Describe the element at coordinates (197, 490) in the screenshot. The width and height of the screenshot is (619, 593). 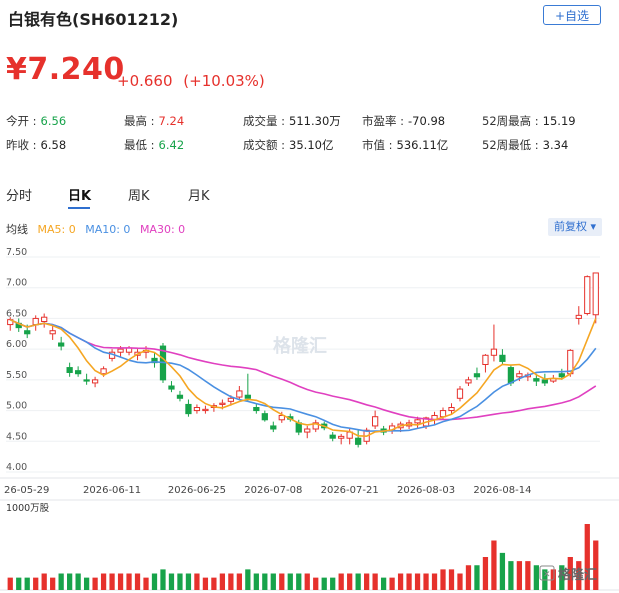
I see `x-tick-label: 2026-06-25` at that location.